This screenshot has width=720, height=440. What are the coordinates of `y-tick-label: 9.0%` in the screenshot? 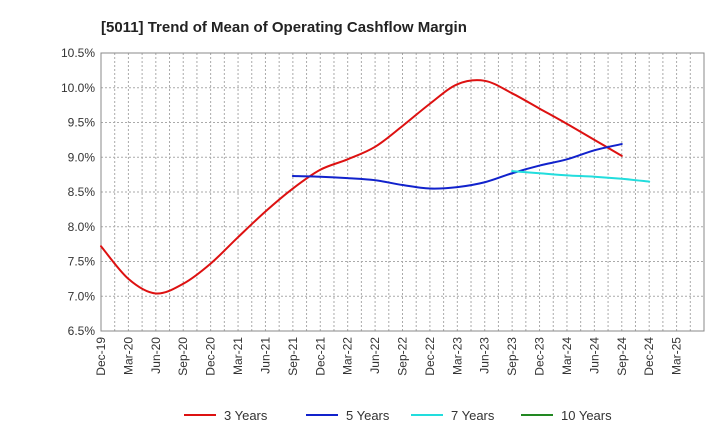 It's located at (82, 157).